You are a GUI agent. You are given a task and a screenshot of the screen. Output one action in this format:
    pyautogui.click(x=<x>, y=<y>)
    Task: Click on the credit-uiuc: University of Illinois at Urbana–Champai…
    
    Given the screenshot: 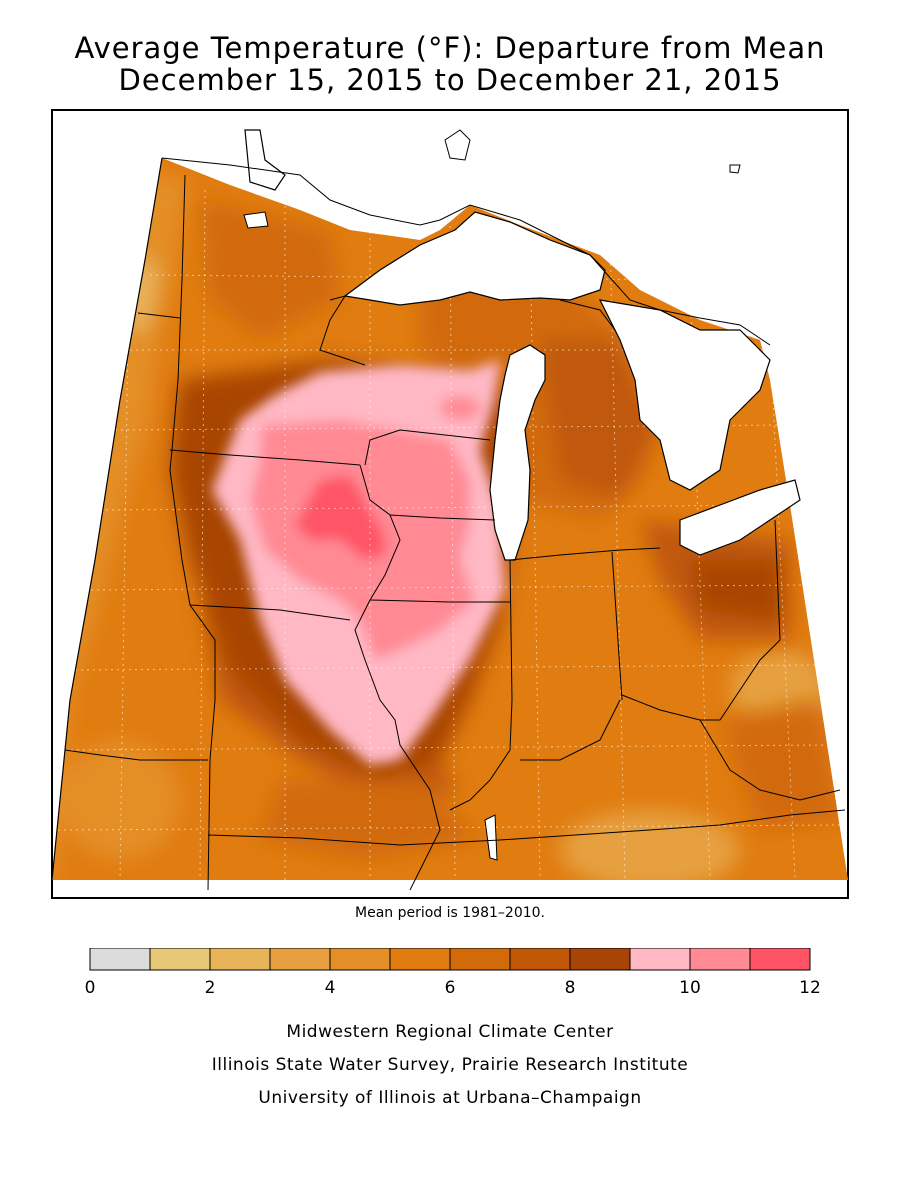 What is the action you would take?
    pyautogui.click(x=450, y=1098)
    